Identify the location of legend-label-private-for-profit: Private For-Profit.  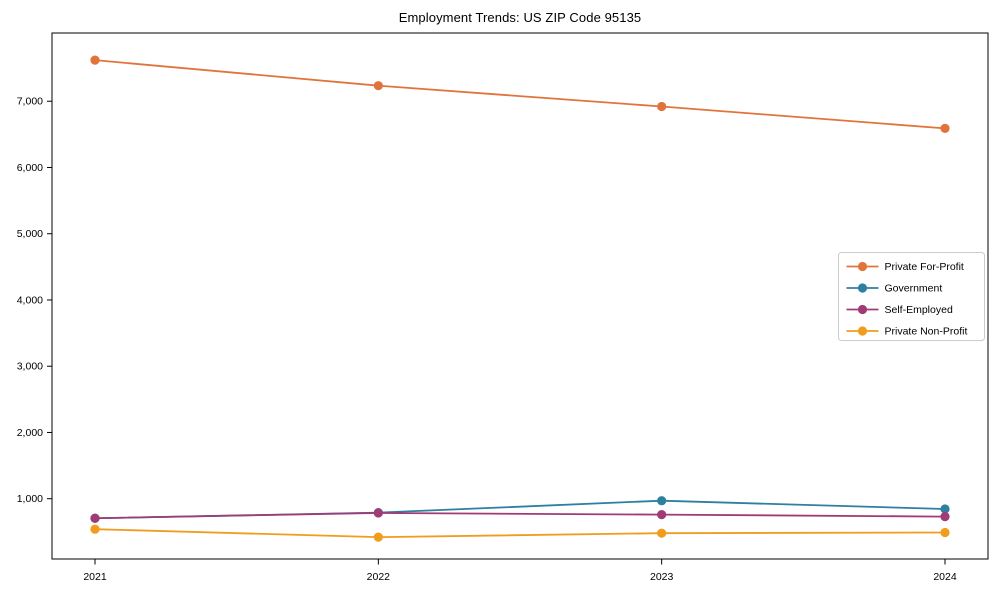
(924, 267).